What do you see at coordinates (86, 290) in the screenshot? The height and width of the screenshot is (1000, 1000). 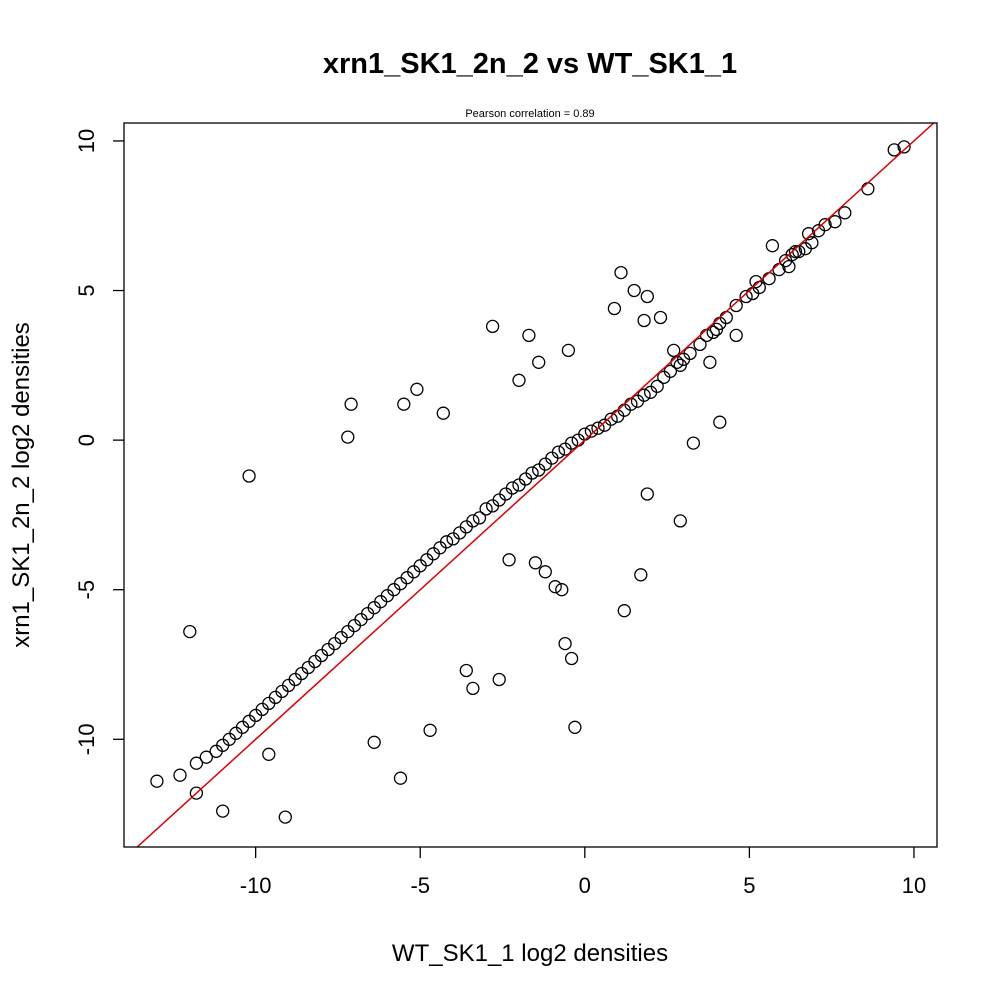 I see `y-tick-label: 5` at bounding box center [86, 290].